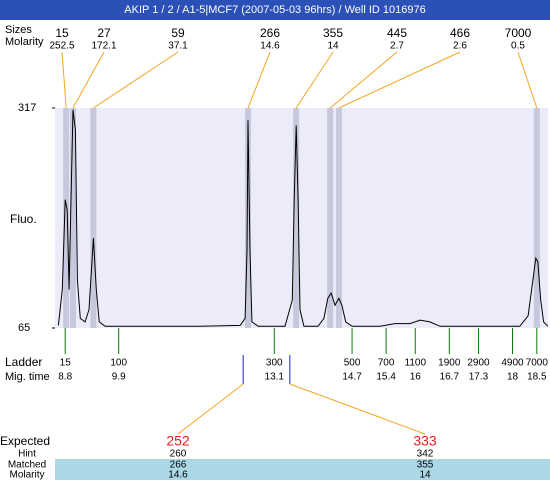  What do you see at coordinates (62, 33) in the screenshot?
I see `peak-size: 15` at bounding box center [62, 33].